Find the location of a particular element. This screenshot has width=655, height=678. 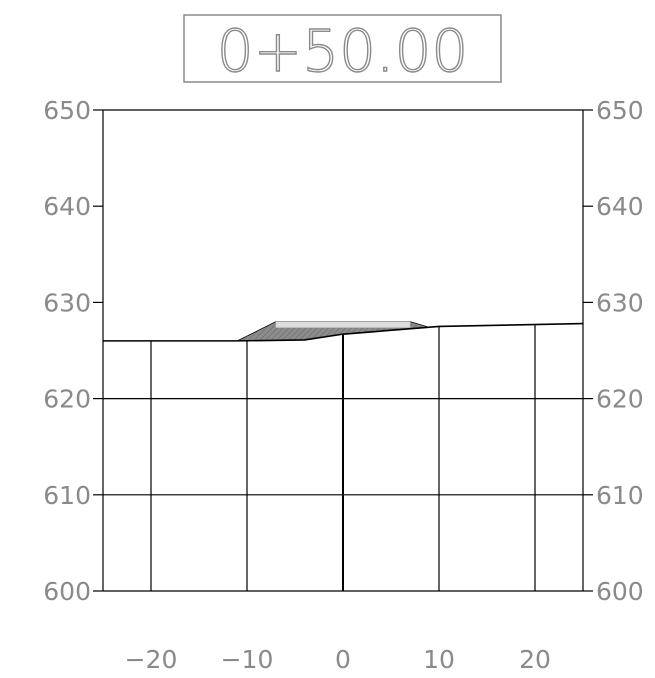

x-tick-label: −20 is located at coordinates (151, 659).